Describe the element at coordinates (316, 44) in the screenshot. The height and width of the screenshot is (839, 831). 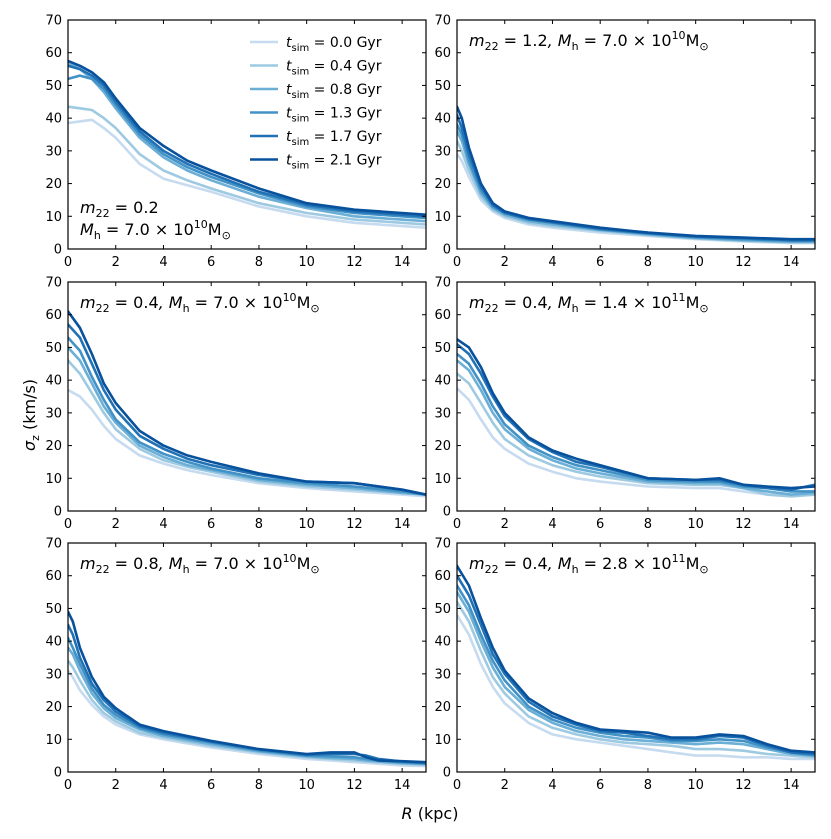
I see `legend-entry: tsim = 0.0 Gyr` at that location.